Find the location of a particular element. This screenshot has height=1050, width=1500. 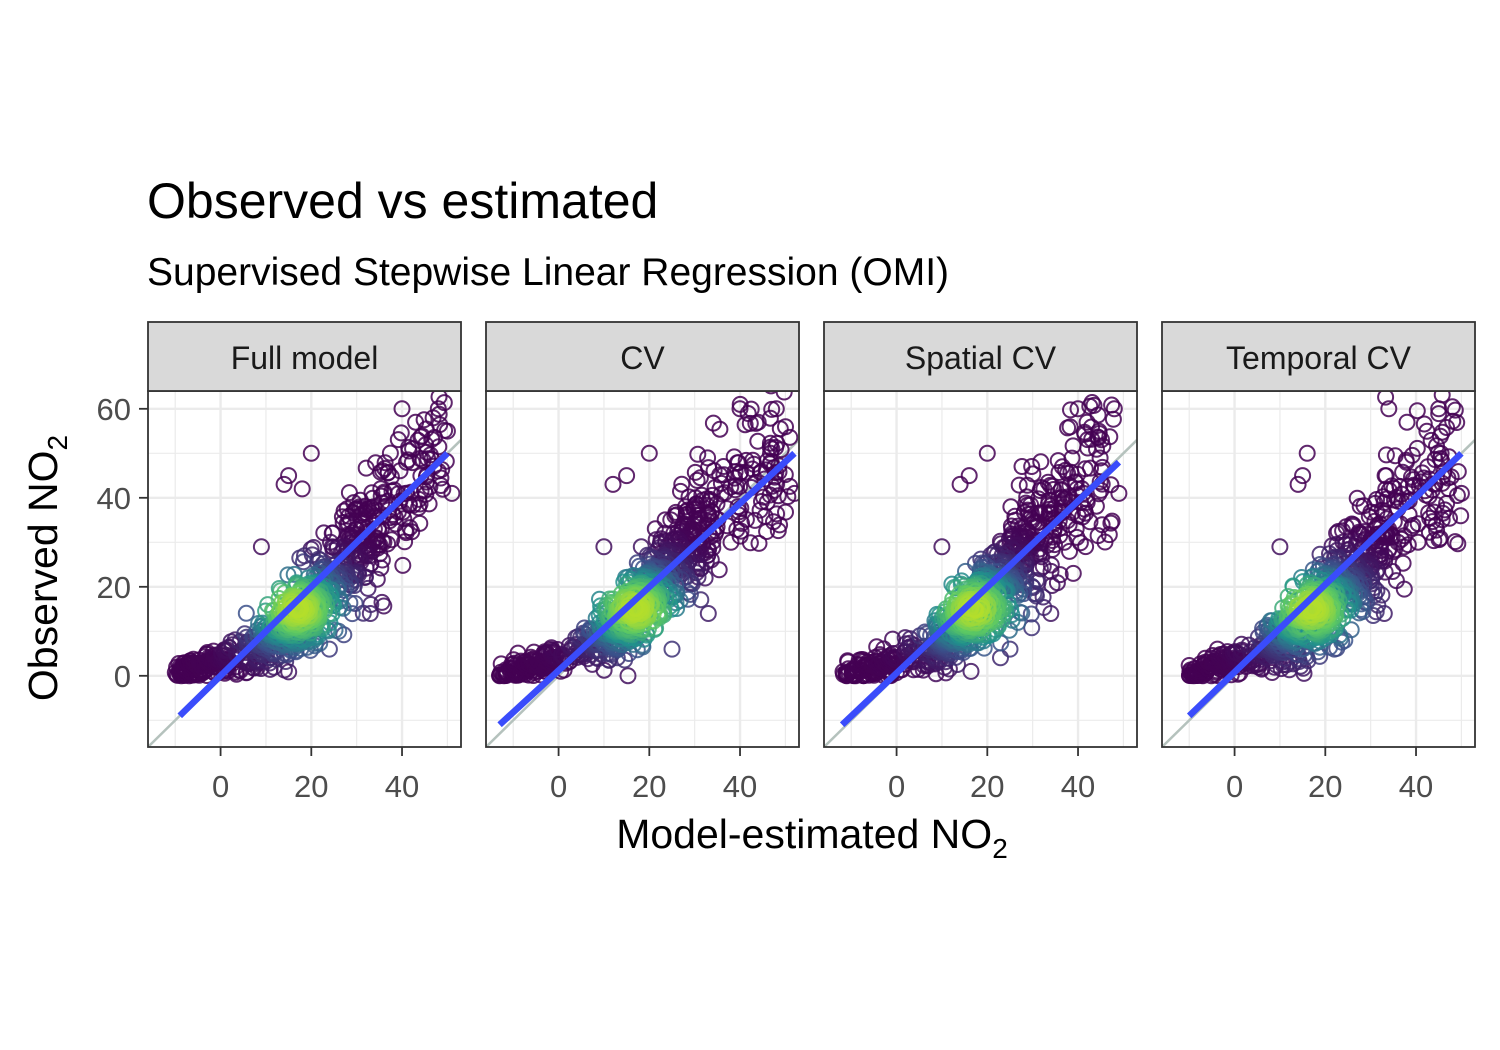

panel-cv: CV 0 20 40 is located at coordinates (642, 562).